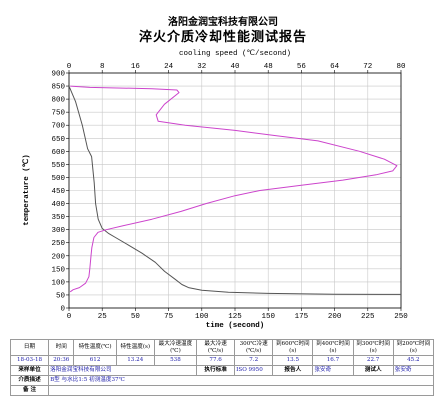  What do you see at coordinates (58, 153) in the screenshot?
I see `y-tick-label: 600` at bounding box center [58, 153].